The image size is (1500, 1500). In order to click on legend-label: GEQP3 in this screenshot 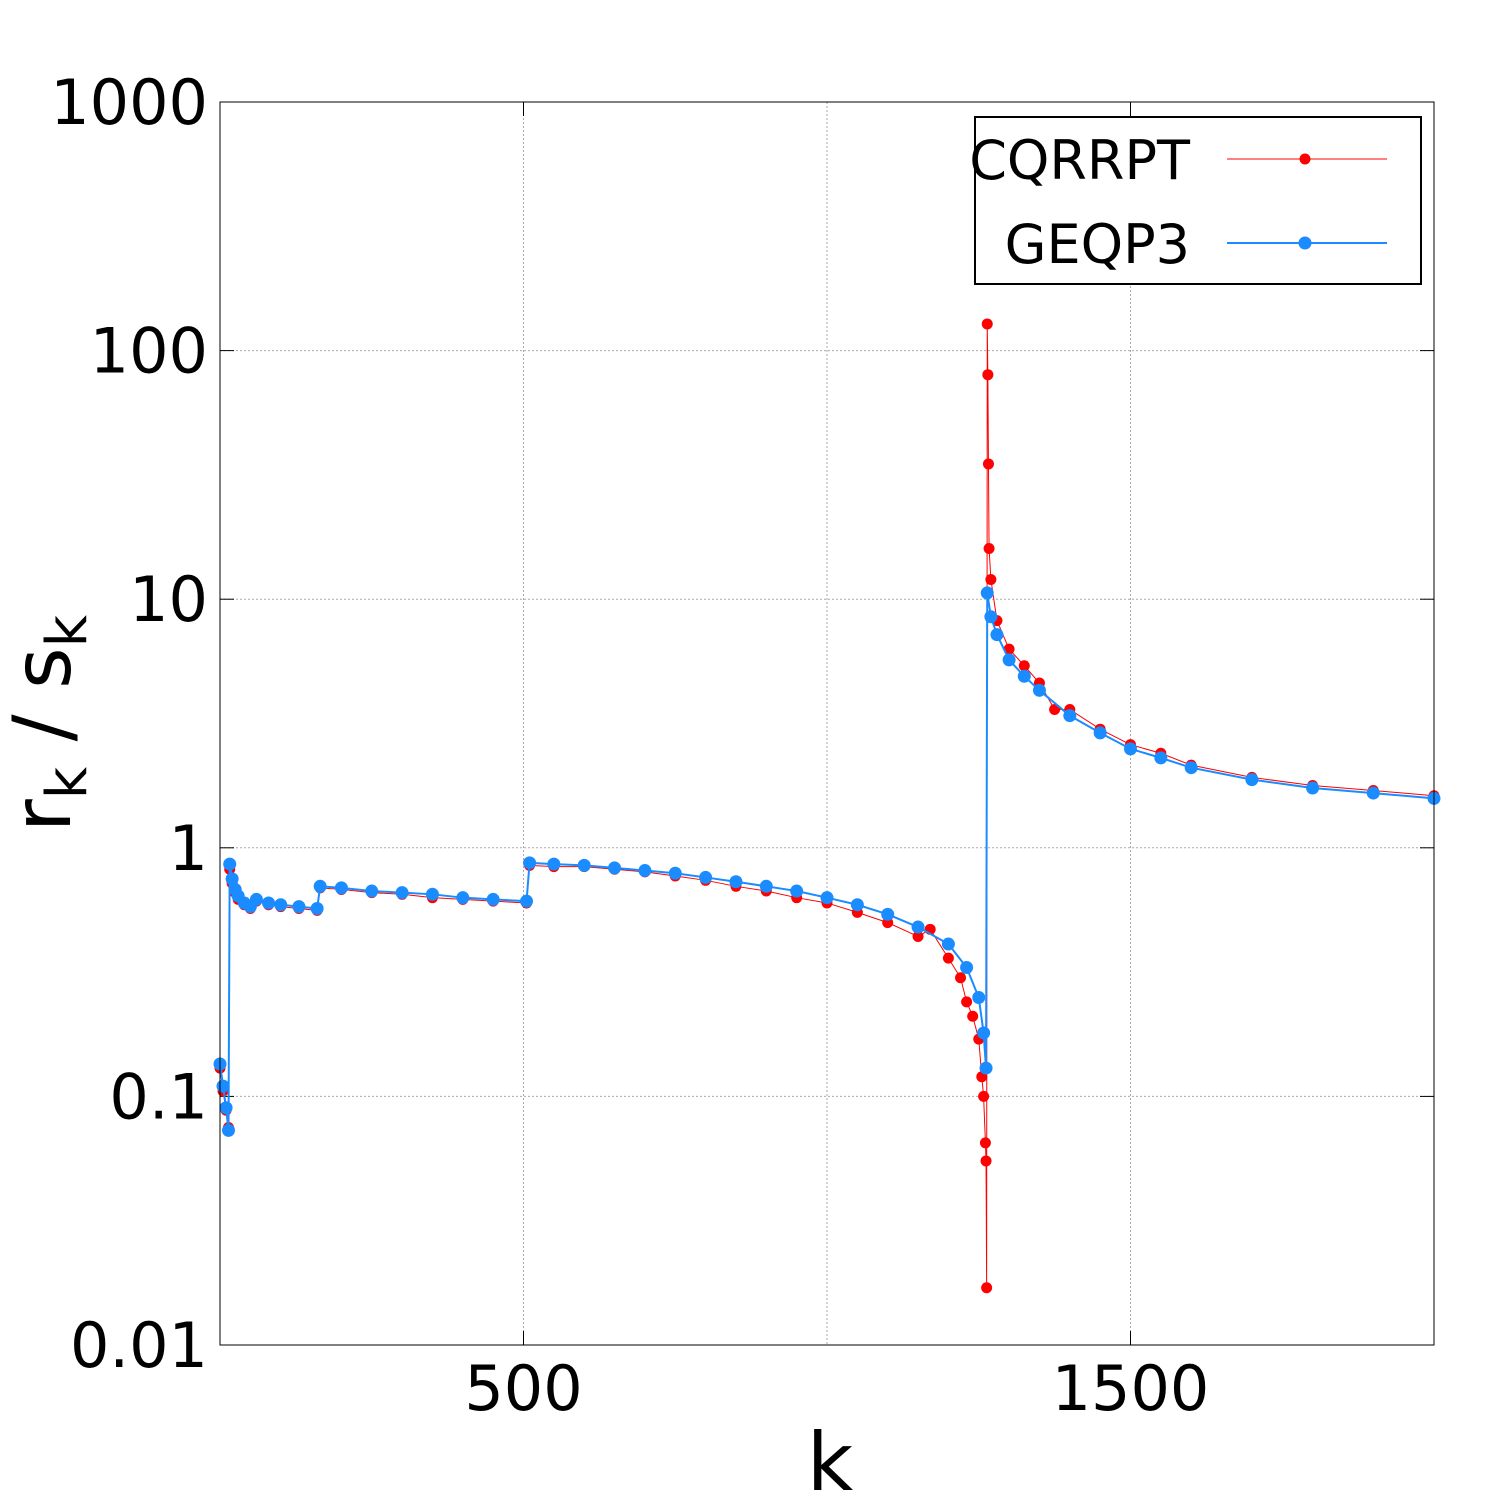, I will do `click(1097, 244)`.